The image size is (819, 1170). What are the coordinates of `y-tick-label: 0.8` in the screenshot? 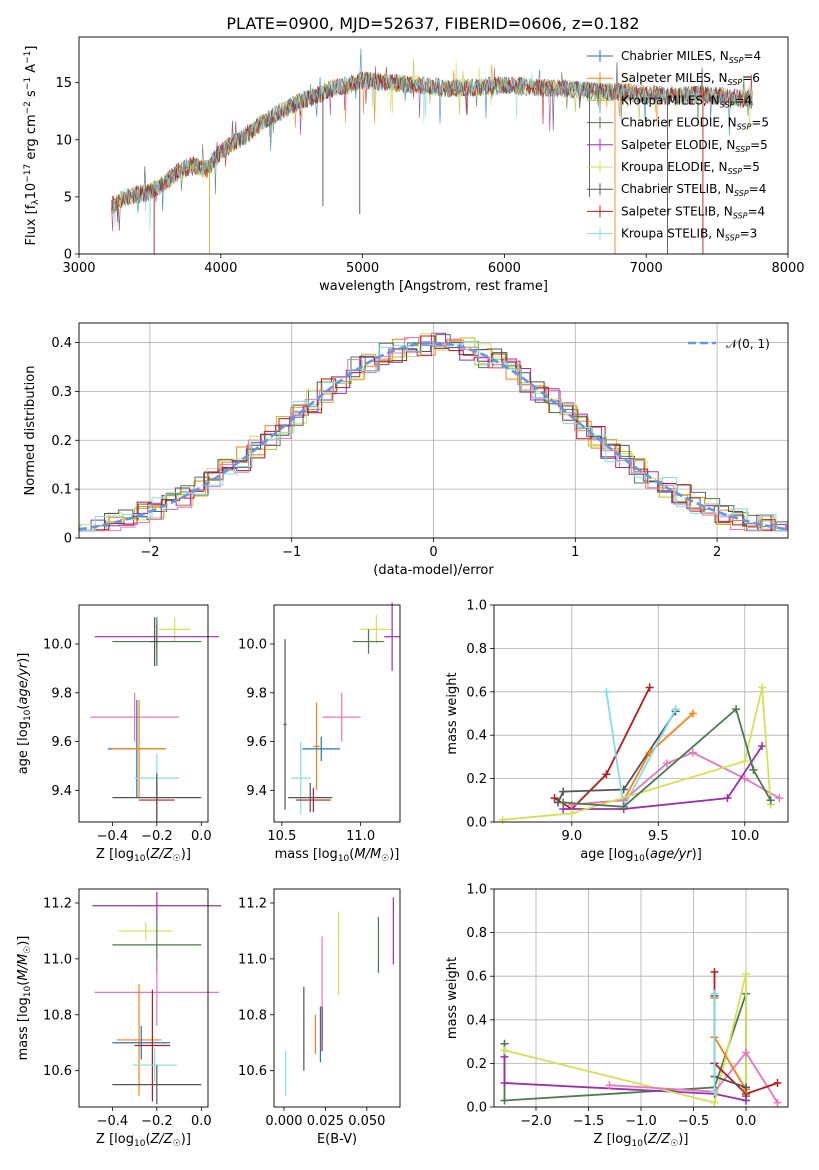 It's located at (476, 933).